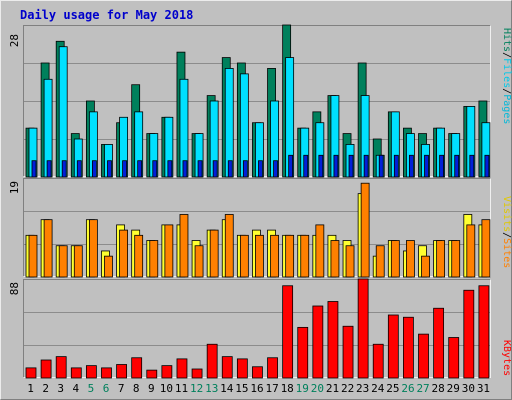 This screenshot has height=400, width=512. Describe the element at coordinates (271, 388) in the screenshot. I see `day-label: 17` at that location.